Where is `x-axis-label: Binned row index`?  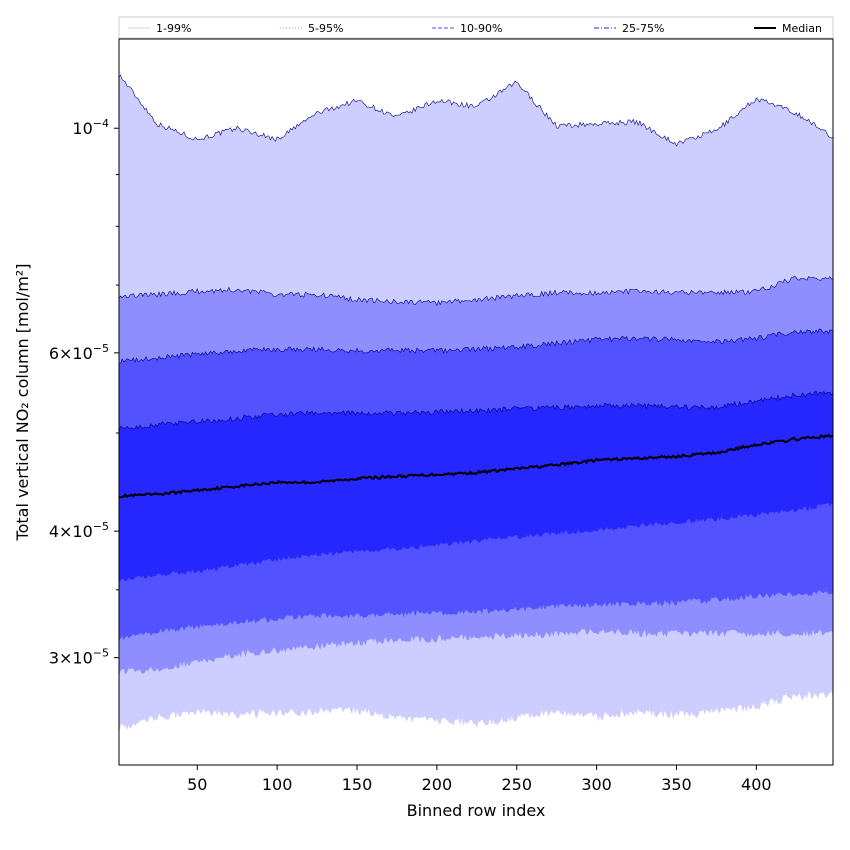 x-axis-label: Binned row index is located at coordinates (476, 810).